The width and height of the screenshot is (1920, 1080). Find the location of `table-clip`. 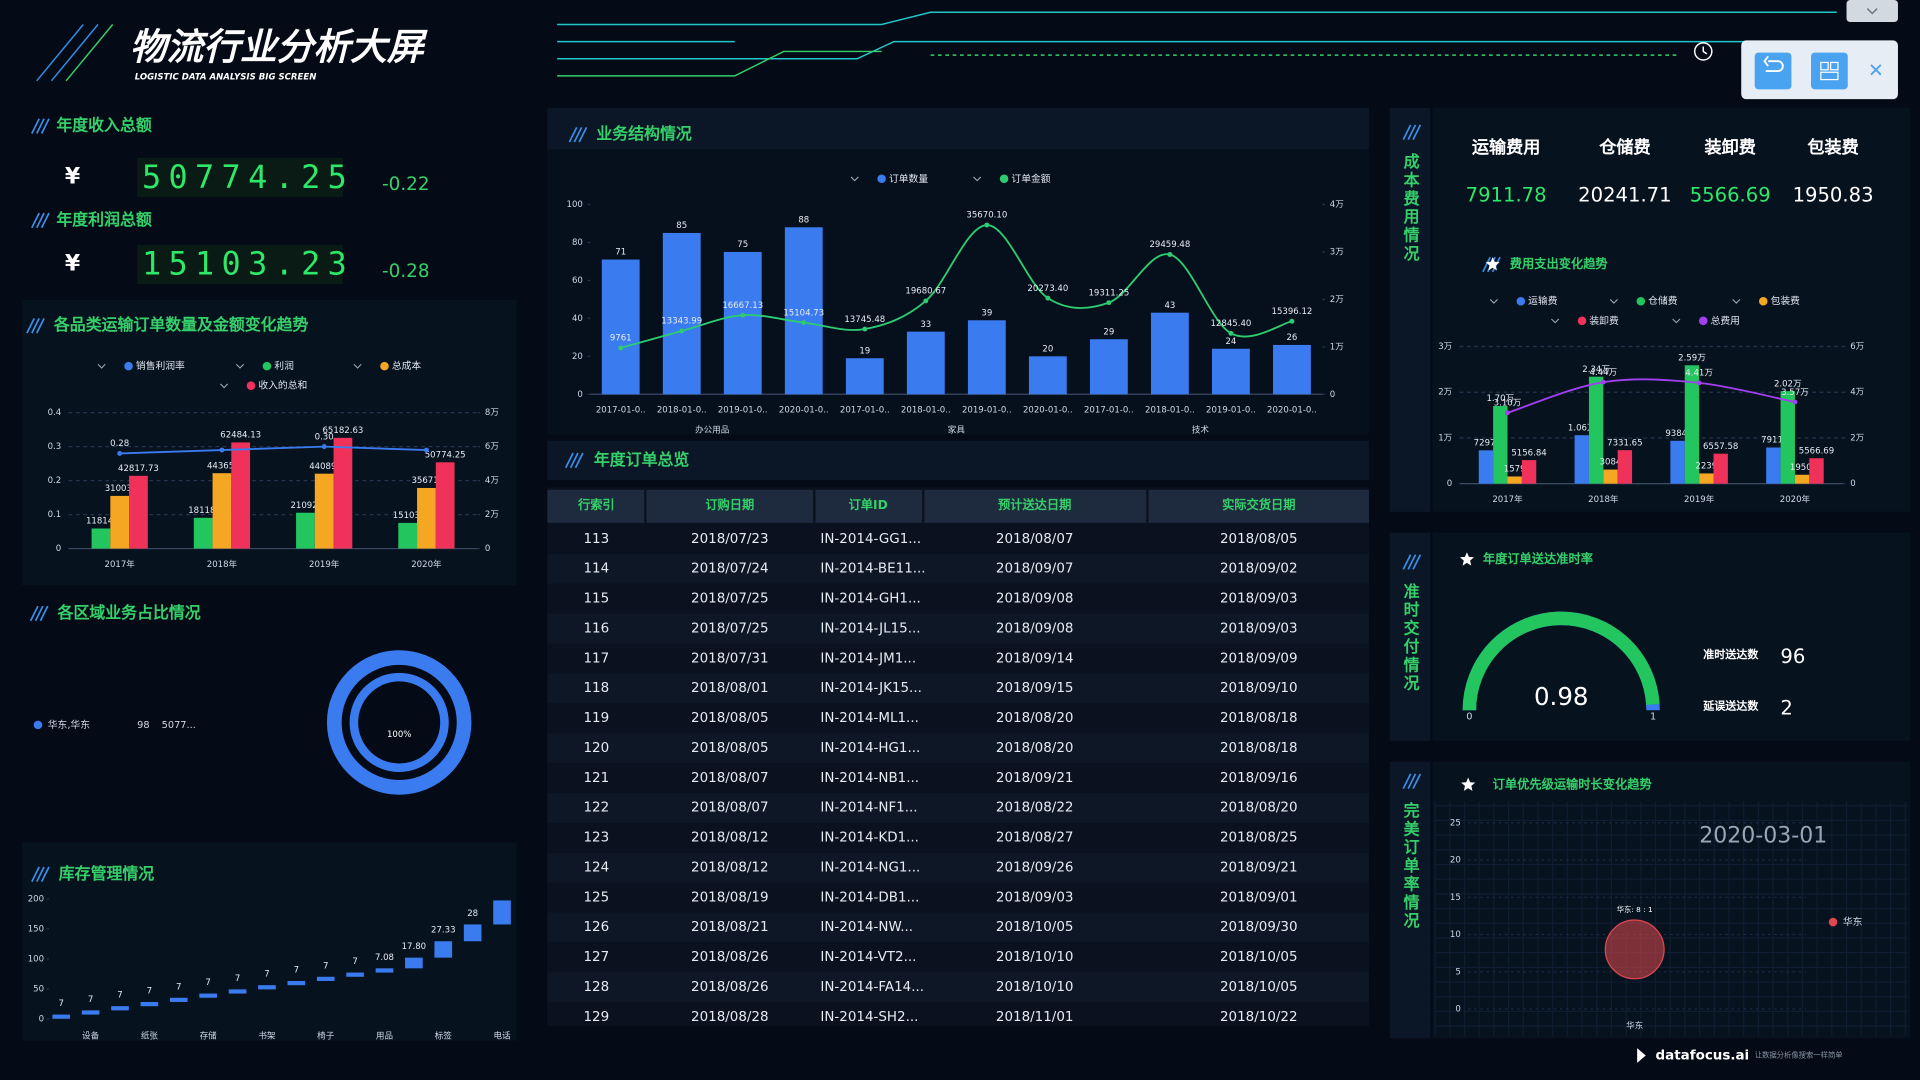

table-clip is located at coordinates (958, 1033).